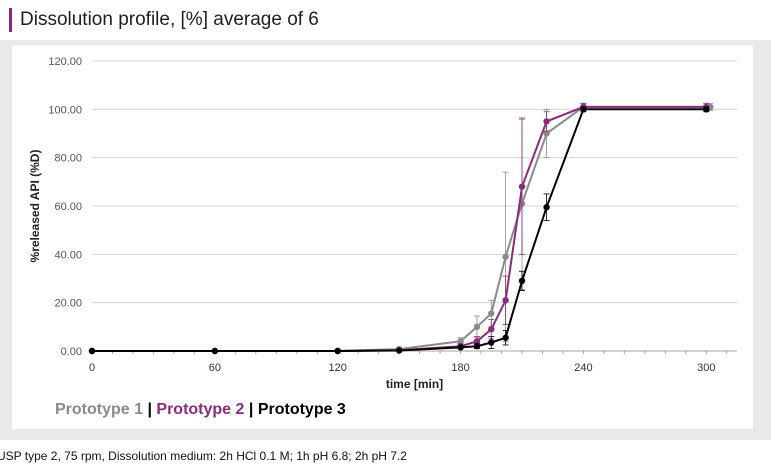 The height and width of the screenshot is (468, 771). I want to click on x-tick-label: 0, so click(92, 368).